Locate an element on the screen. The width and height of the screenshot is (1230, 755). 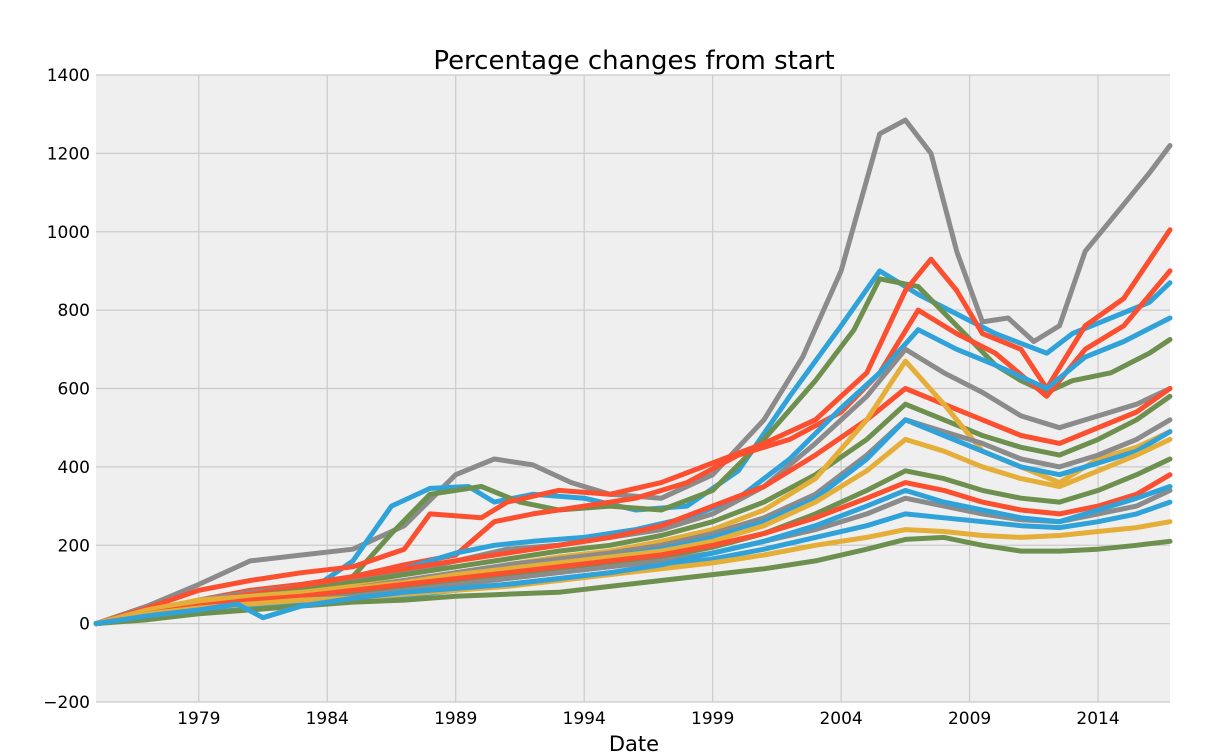
x-tick-label: 1979 is located at coordinates (198, 719).